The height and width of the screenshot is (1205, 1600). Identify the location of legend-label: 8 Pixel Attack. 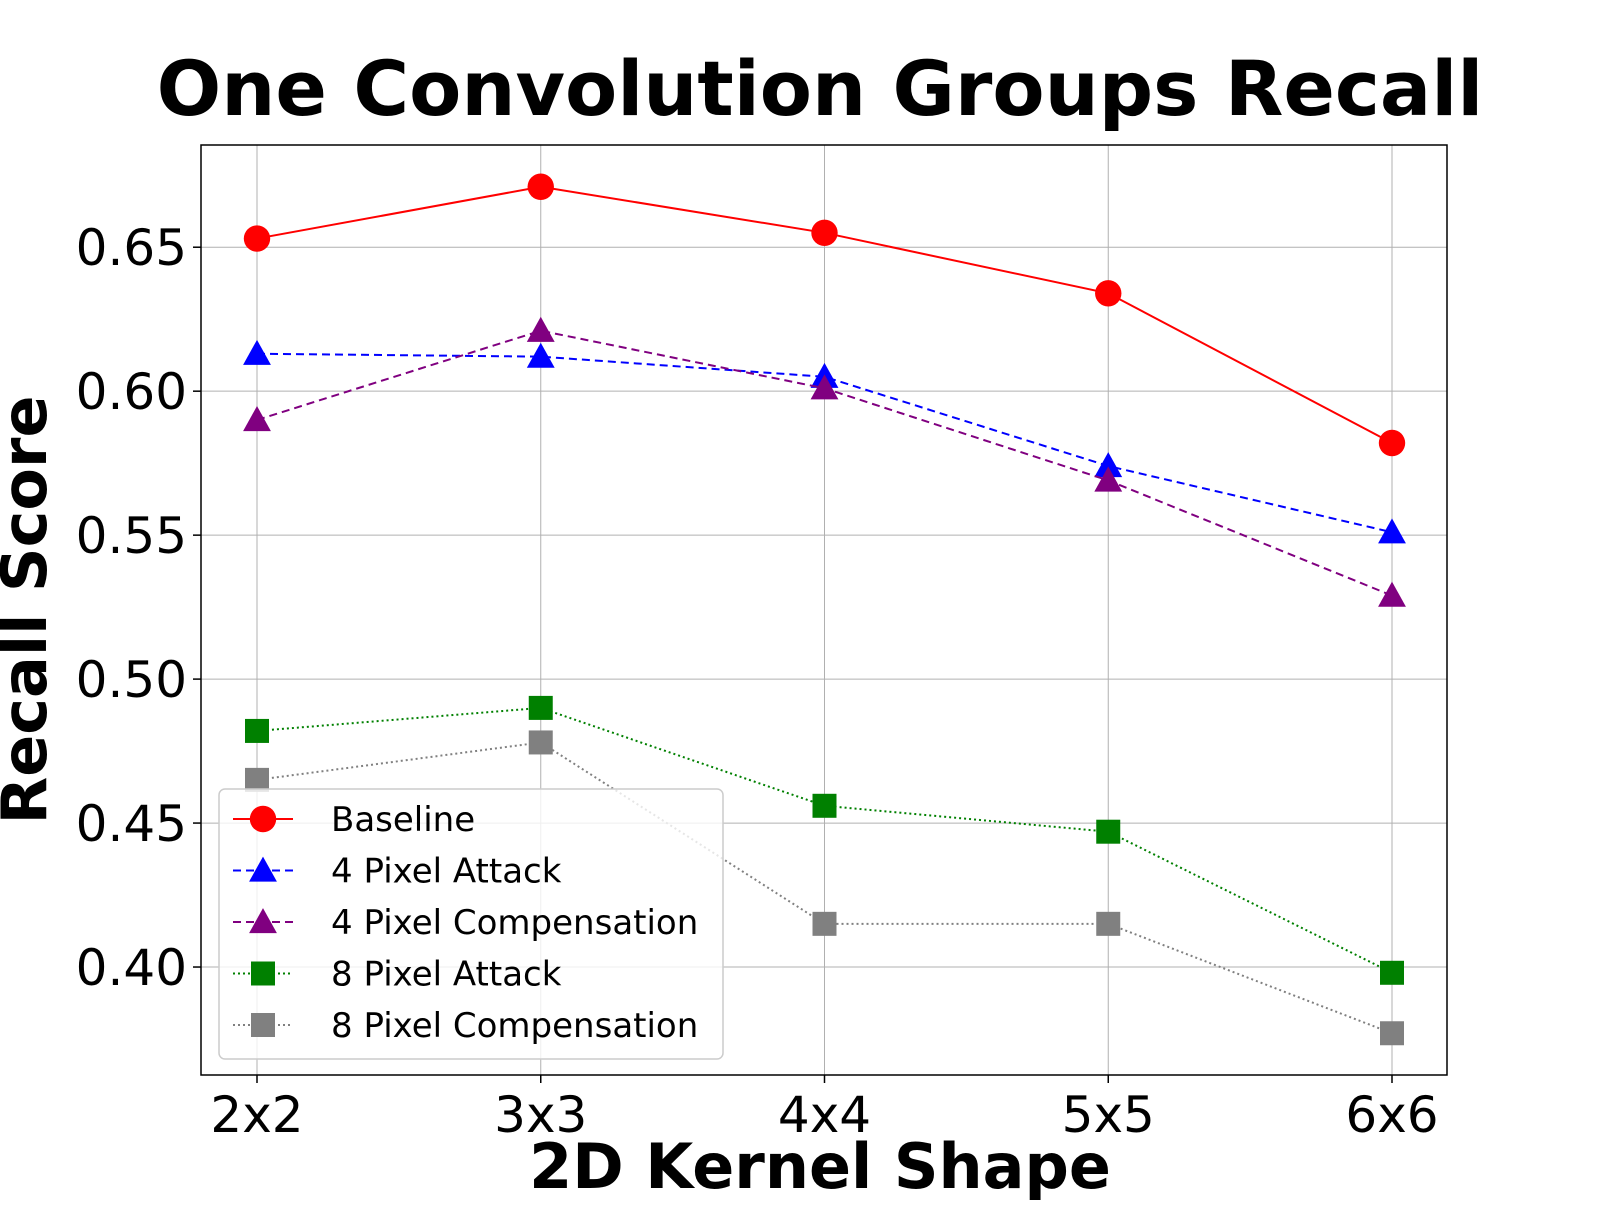
(446, 975).